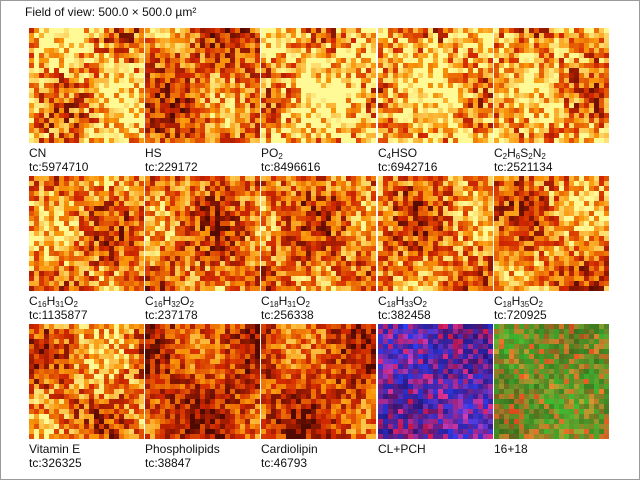 This screenshot has width=640, height=480. I want to click on total-counts-label: tc:382458, so click(404, 315).